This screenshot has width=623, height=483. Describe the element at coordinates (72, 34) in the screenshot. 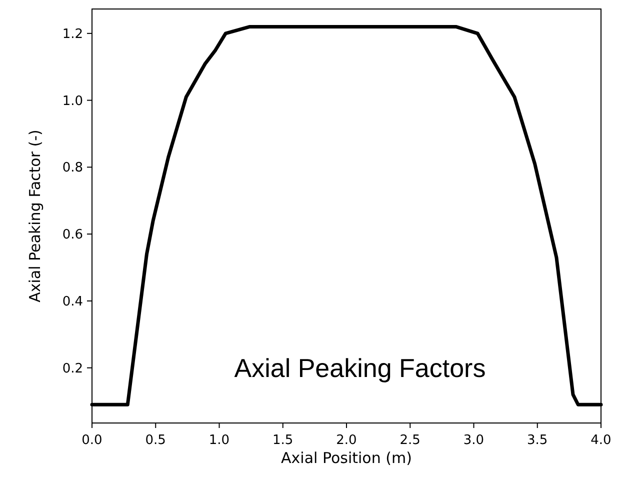

I see `y-tick-label: 1.2` at that location.